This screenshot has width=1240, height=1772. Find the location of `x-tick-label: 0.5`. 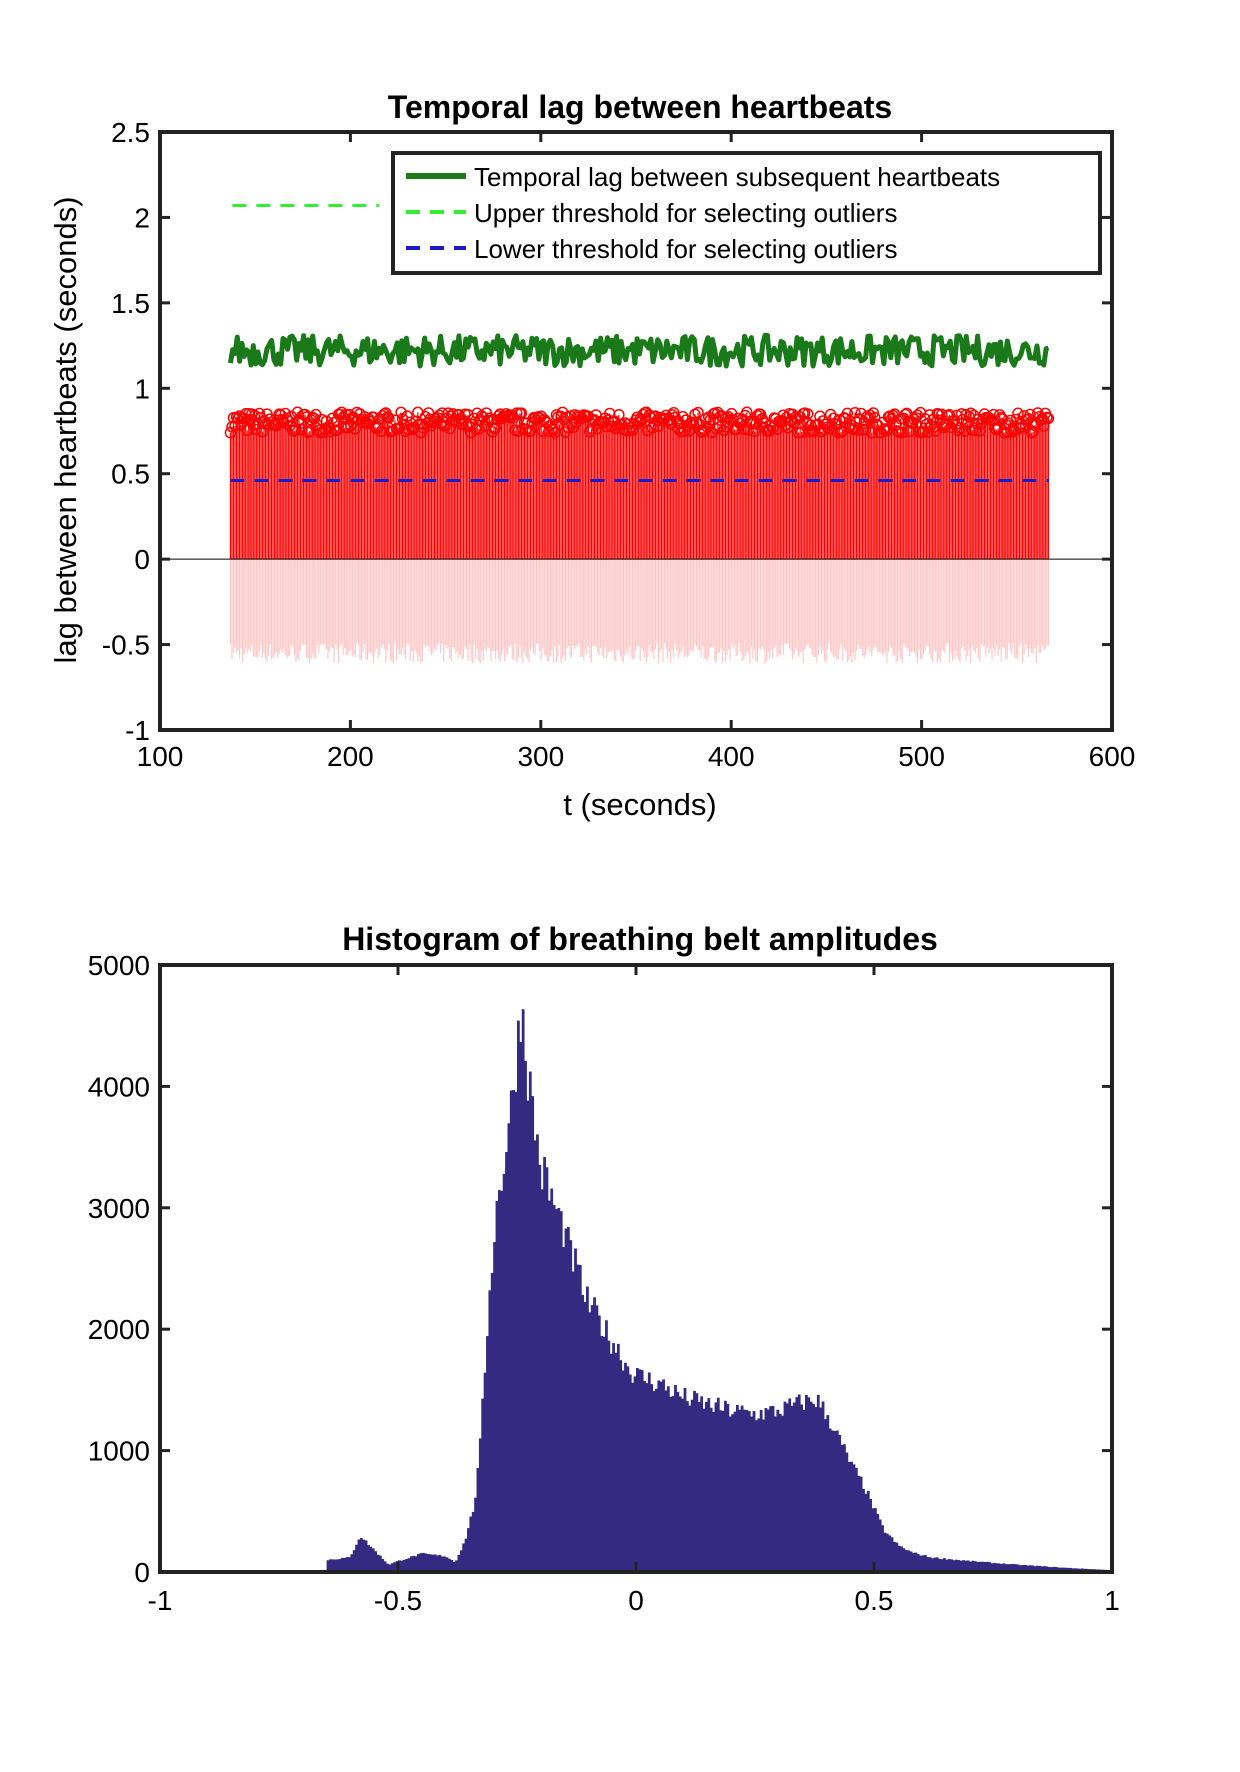

x-tick-label: 0.5 is located at coordinates (874, 1600).